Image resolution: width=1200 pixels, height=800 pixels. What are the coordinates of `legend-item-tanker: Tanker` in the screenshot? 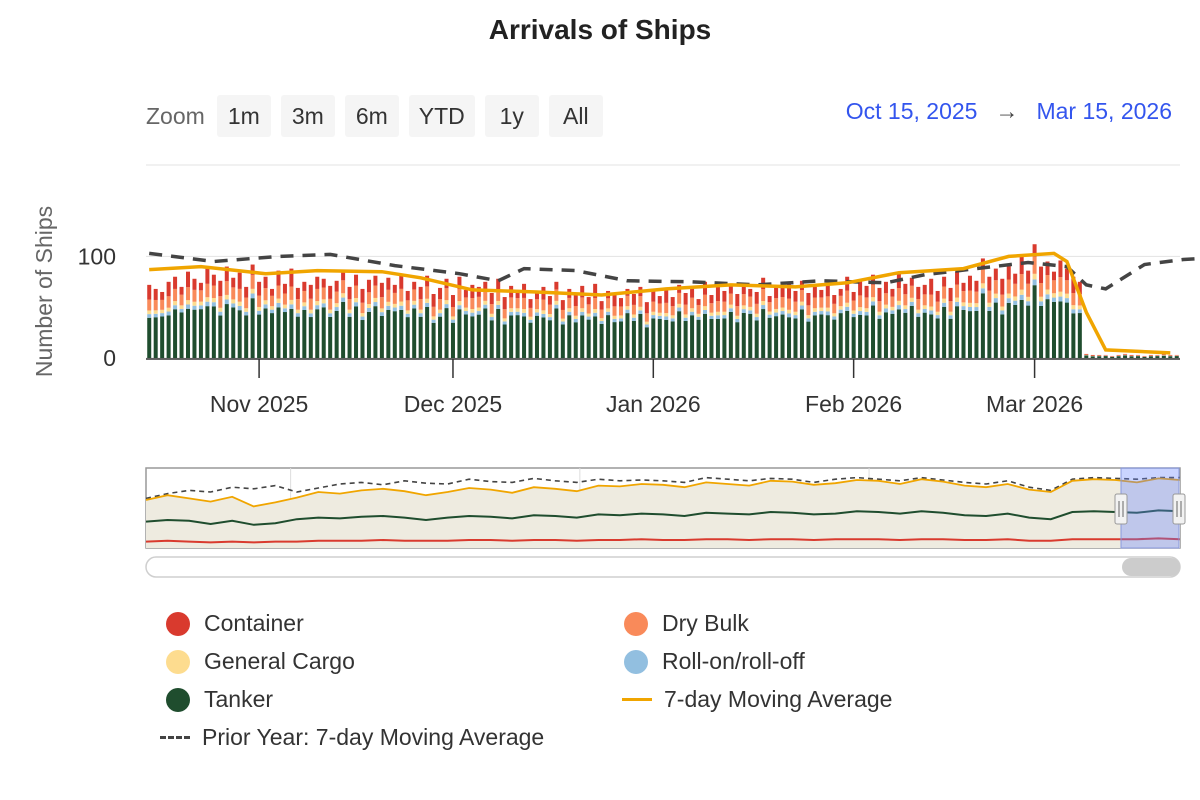 It's located at (219, 699).